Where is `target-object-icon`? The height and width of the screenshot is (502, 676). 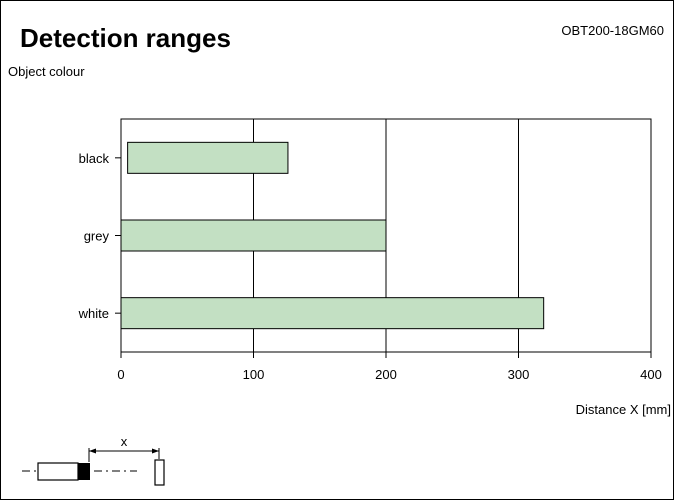 target-object-icon is located at coordinates (159, 472).